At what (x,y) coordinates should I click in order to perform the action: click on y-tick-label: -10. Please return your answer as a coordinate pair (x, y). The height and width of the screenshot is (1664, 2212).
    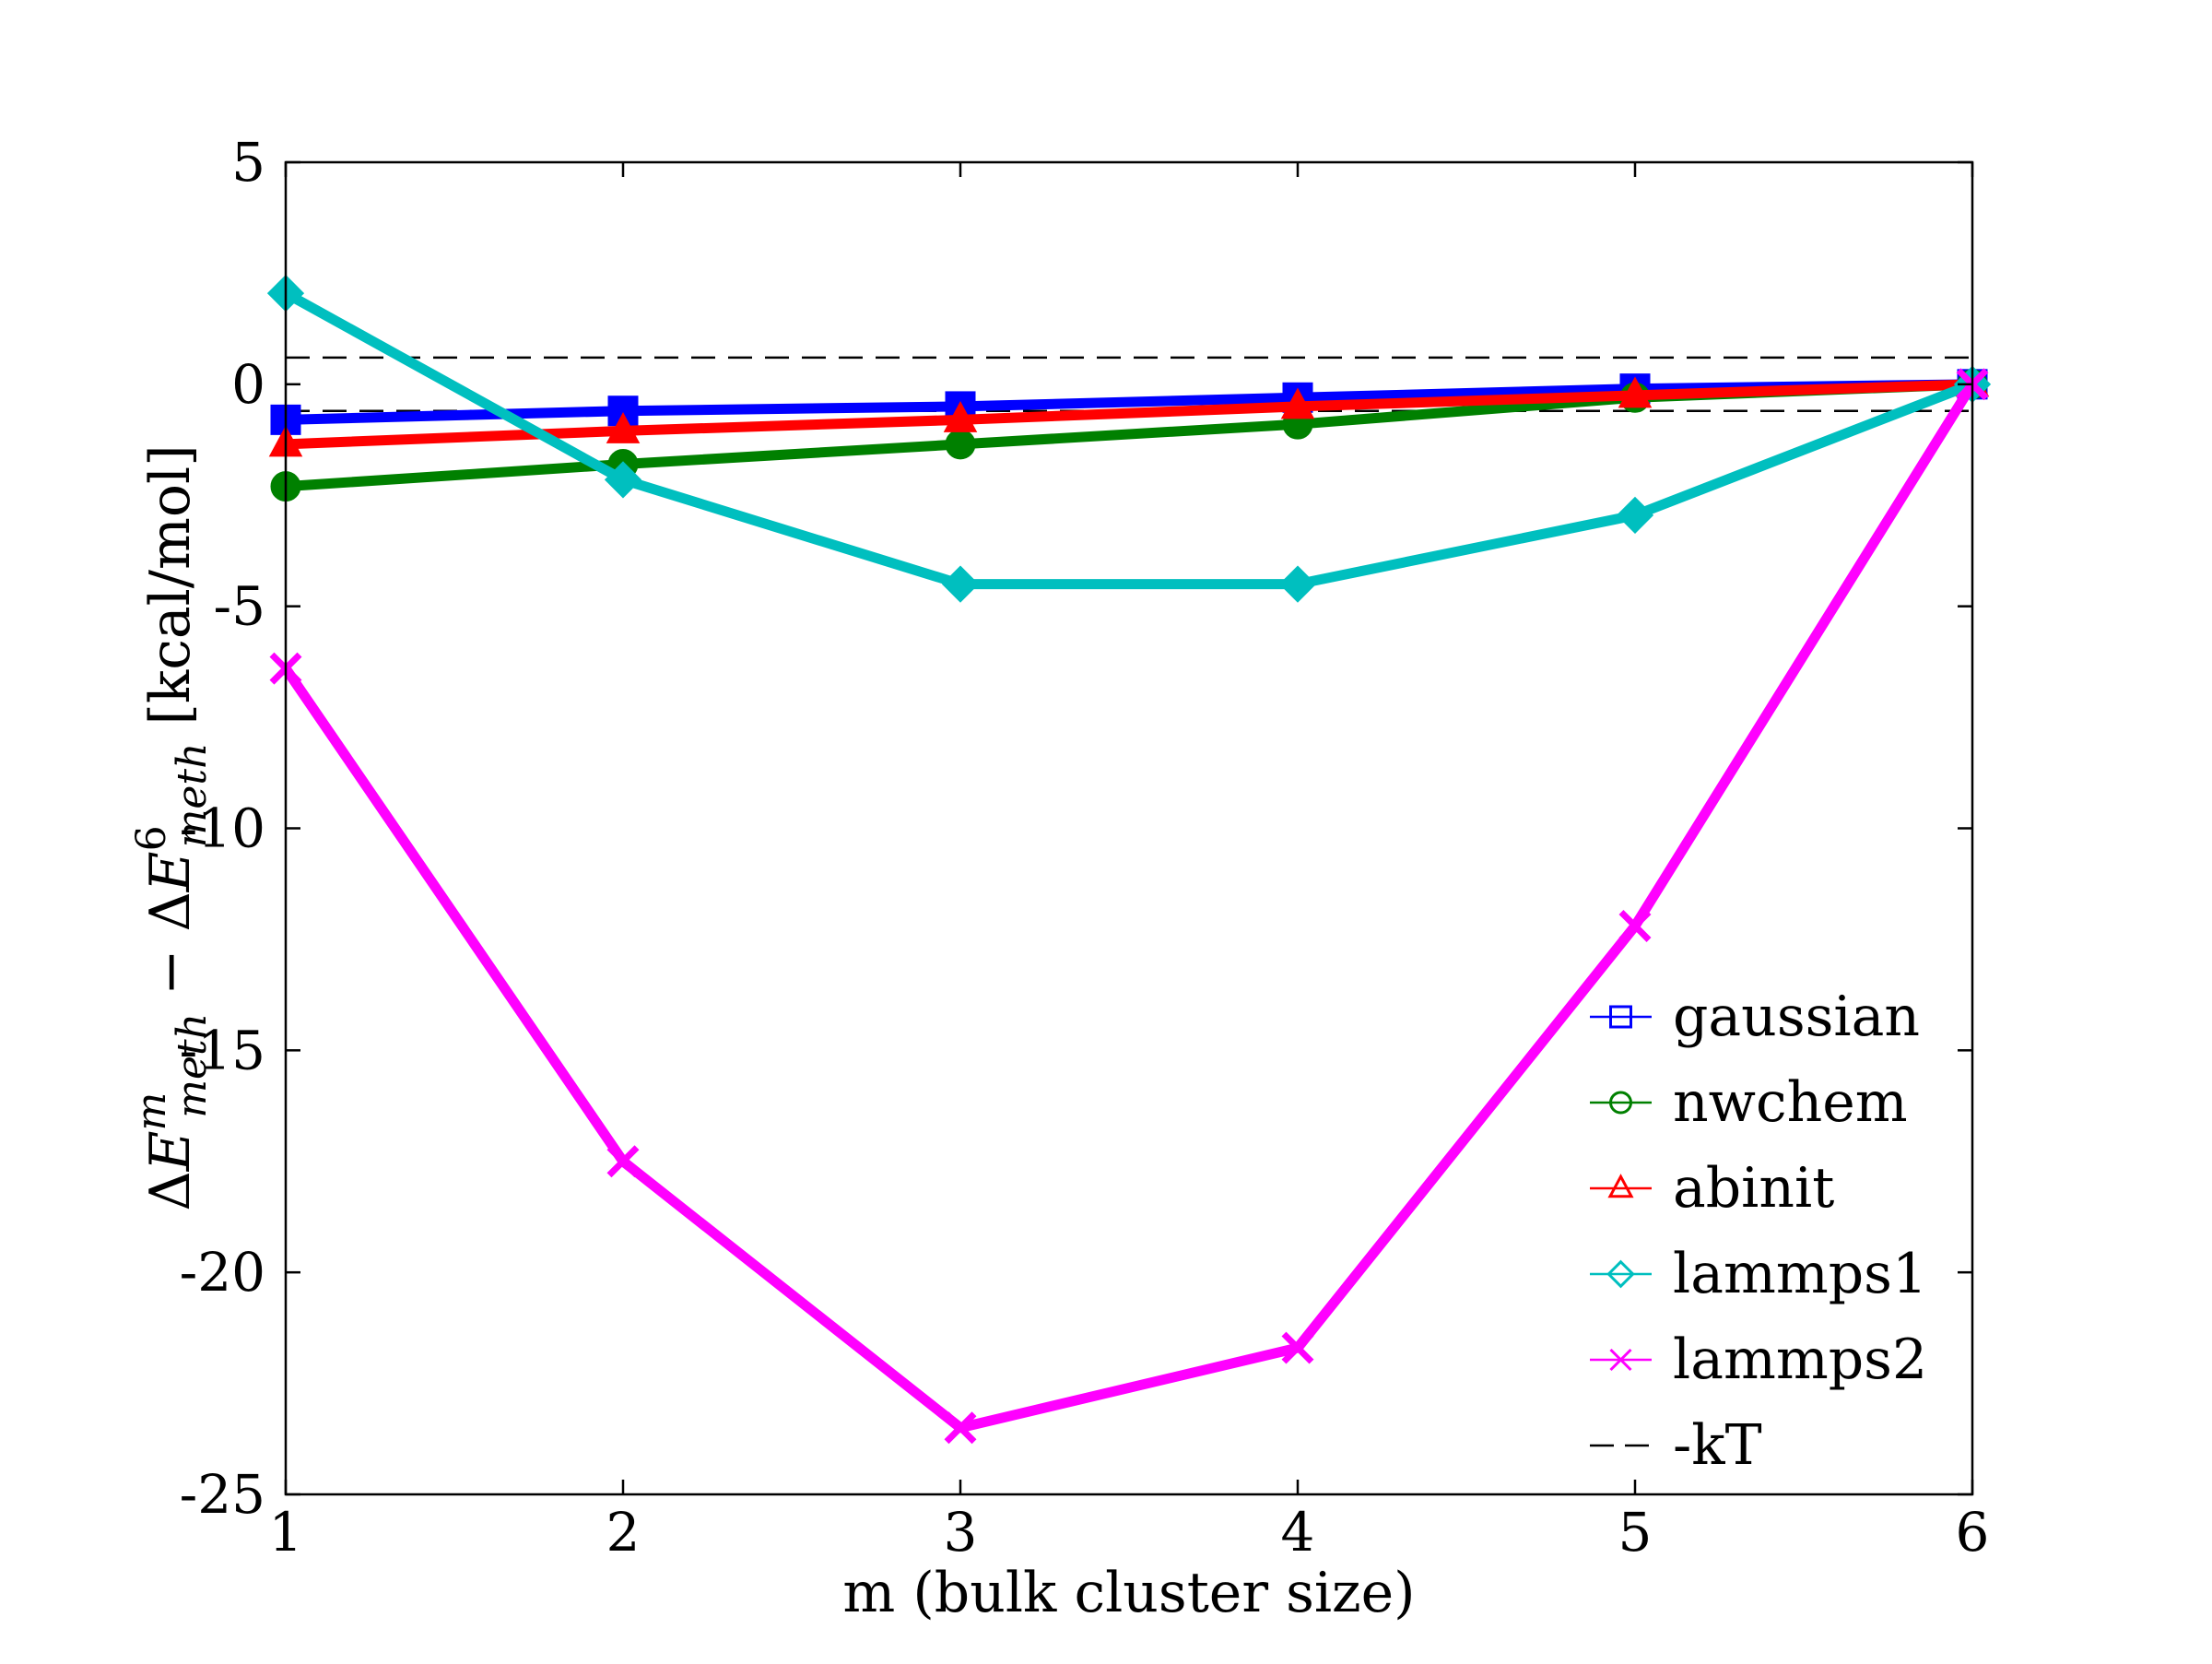
    Looking at the image, I should click on (222, 828).